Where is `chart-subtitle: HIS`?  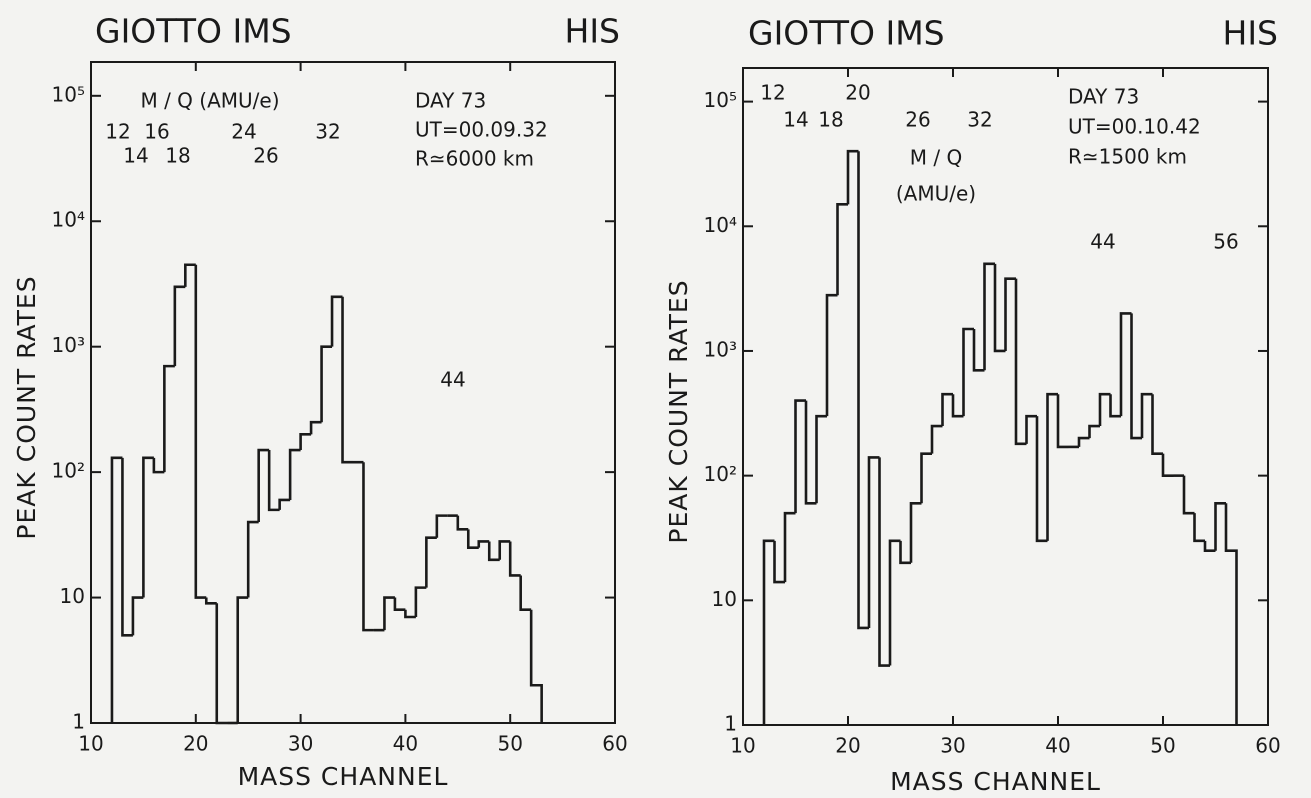 chart-subtitle: HIS is located at coordinates (1251, 33).